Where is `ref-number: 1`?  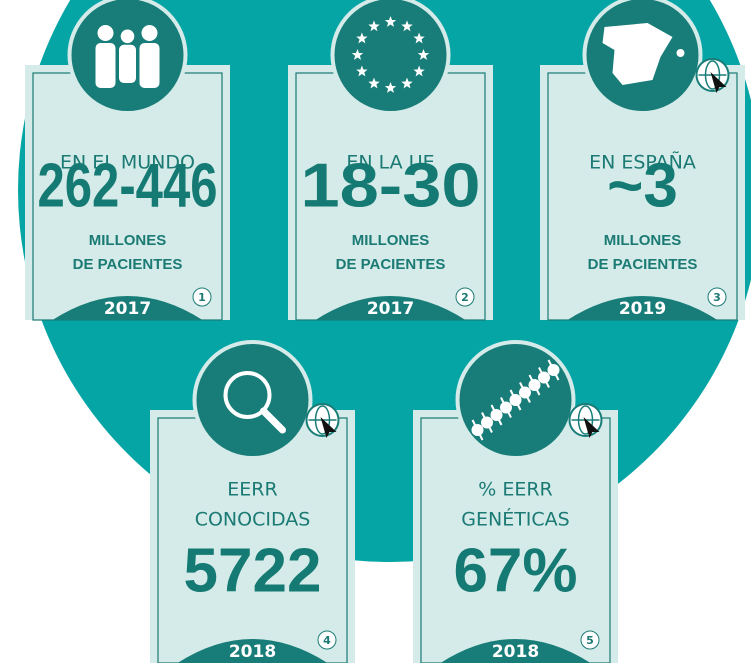
ref-number: 1 is located at coordinates (202, 297).